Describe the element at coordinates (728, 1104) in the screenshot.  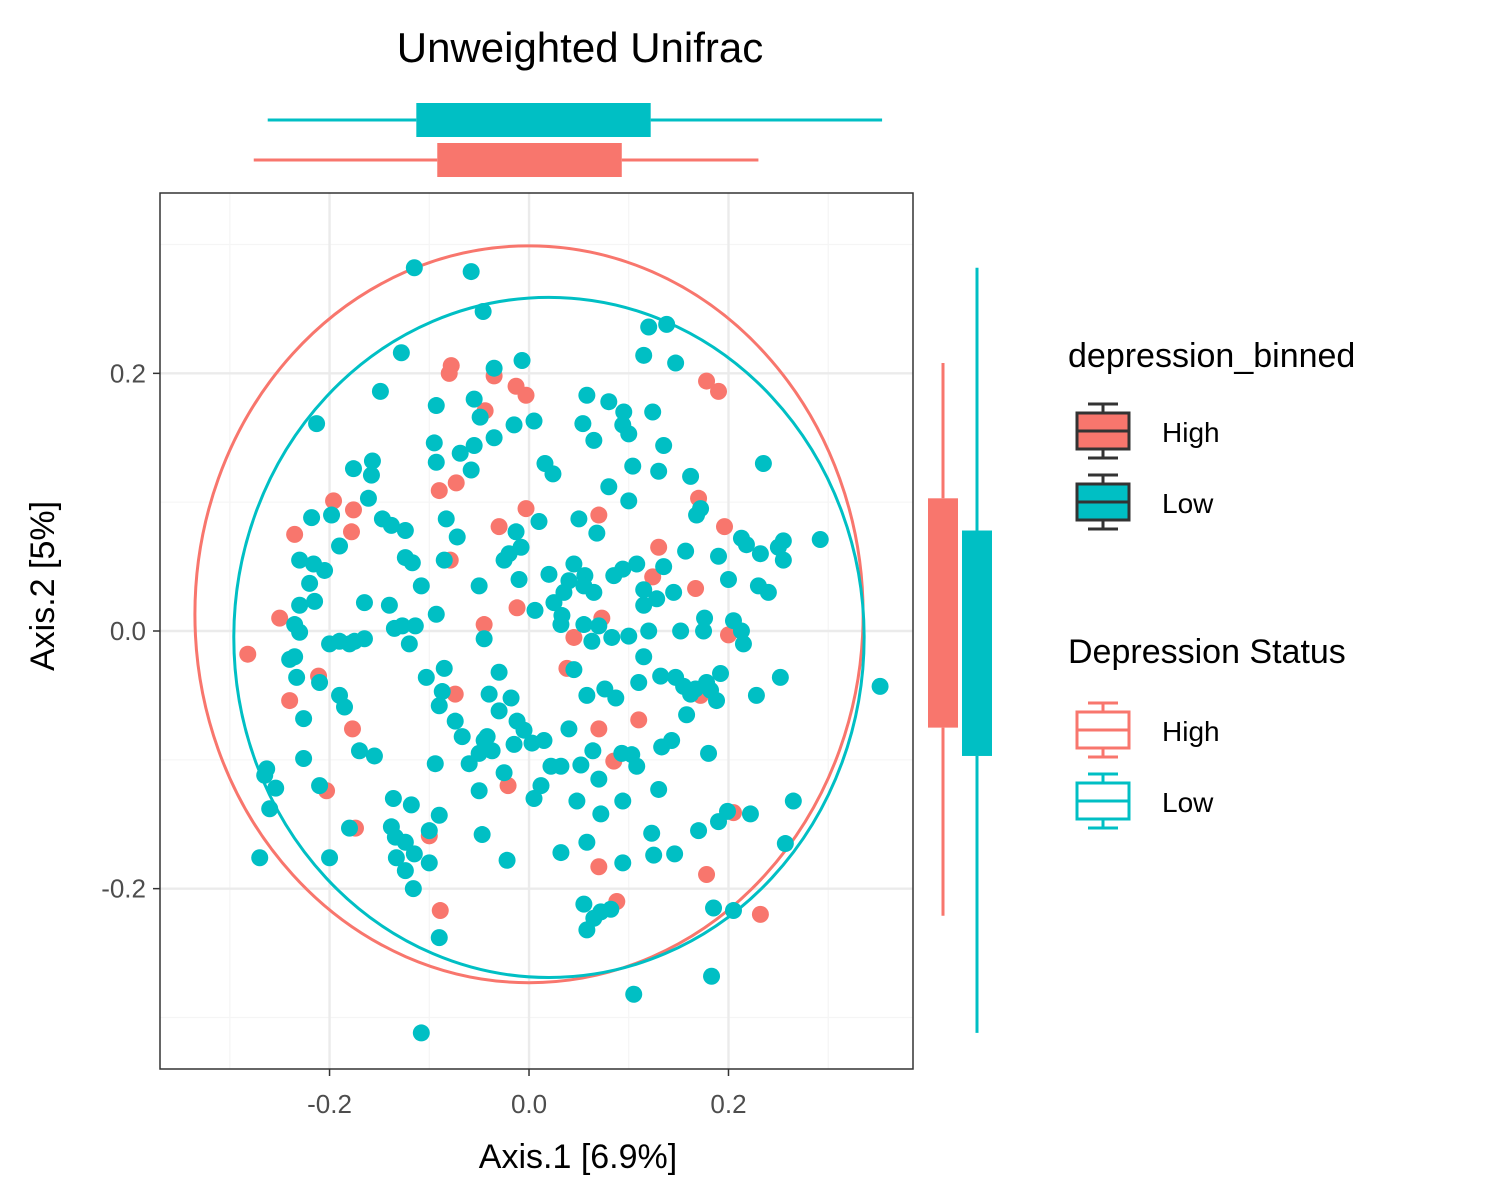
I see `x-tick-label: 0.2` at that location.